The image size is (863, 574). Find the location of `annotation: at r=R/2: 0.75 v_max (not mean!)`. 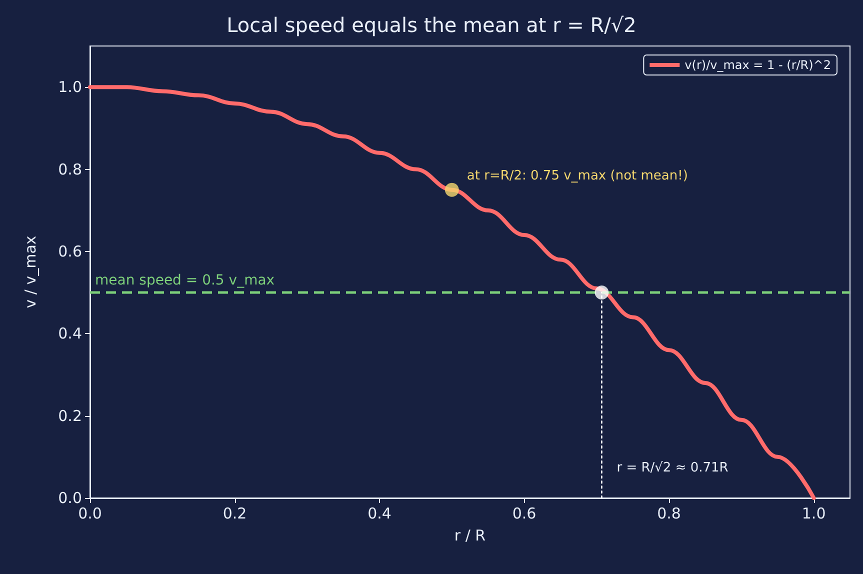

annotation: at r=R/2: 0.75 v_max (not mean!) is located at coordinates (577, 176).